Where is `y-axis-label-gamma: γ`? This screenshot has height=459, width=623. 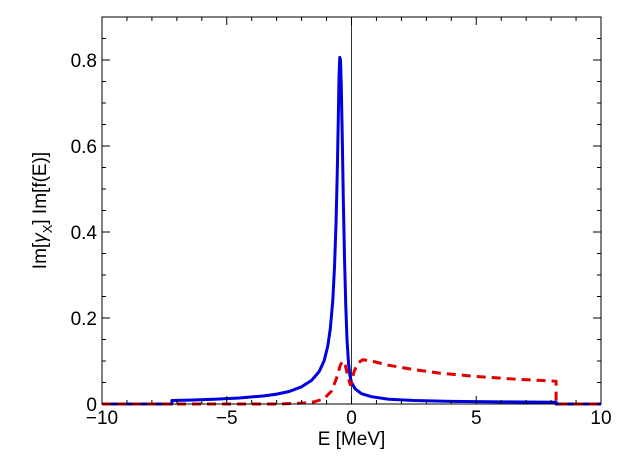 y-axis-label-gamma: γ is located at coordinates (40, 237).